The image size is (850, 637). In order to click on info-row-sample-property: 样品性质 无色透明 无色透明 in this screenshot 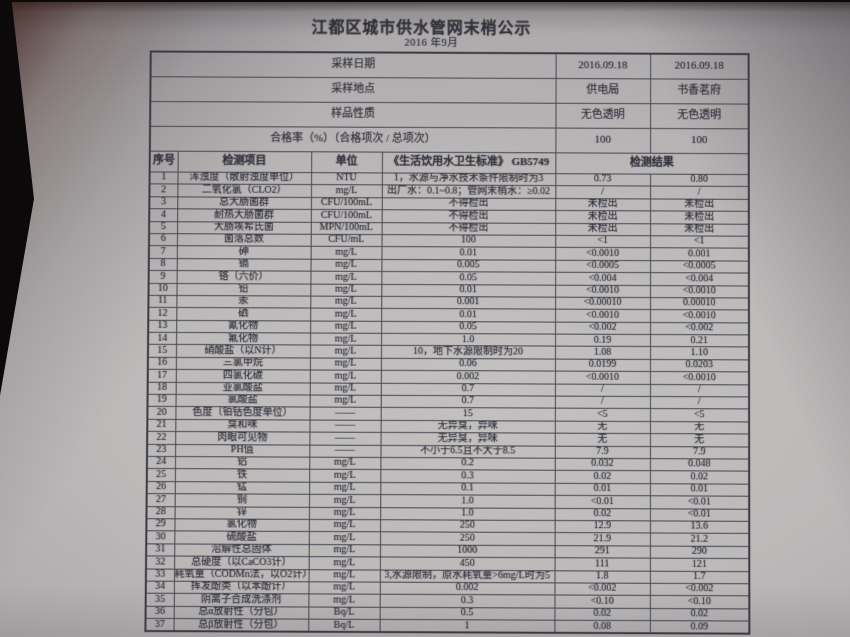, I will do `click(449, 115)`.